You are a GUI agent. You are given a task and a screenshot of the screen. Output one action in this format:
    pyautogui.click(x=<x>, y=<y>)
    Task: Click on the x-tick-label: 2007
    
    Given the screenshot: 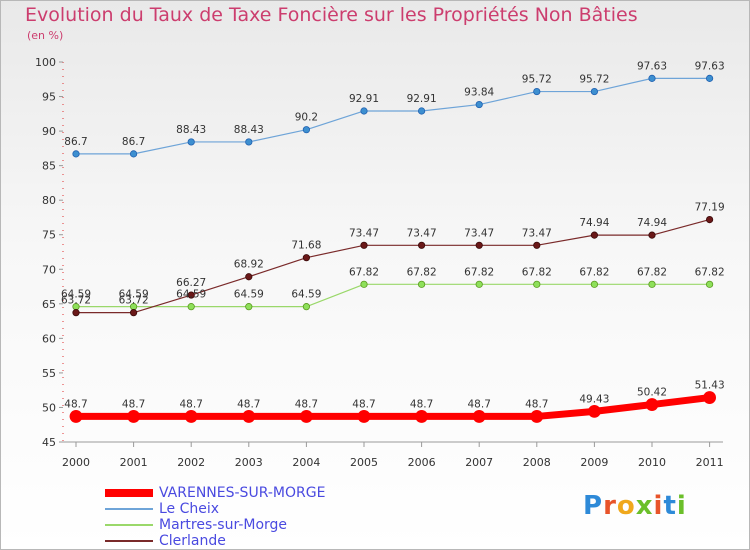 What is the action you would take?
    pyautogui.click(x=479, y=462)
    